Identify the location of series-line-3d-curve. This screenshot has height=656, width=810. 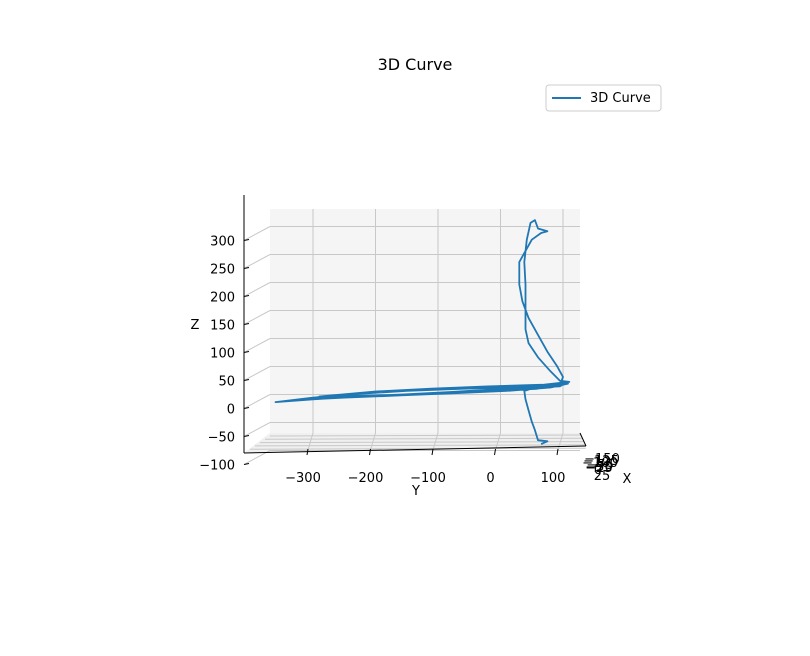
(422, 332).